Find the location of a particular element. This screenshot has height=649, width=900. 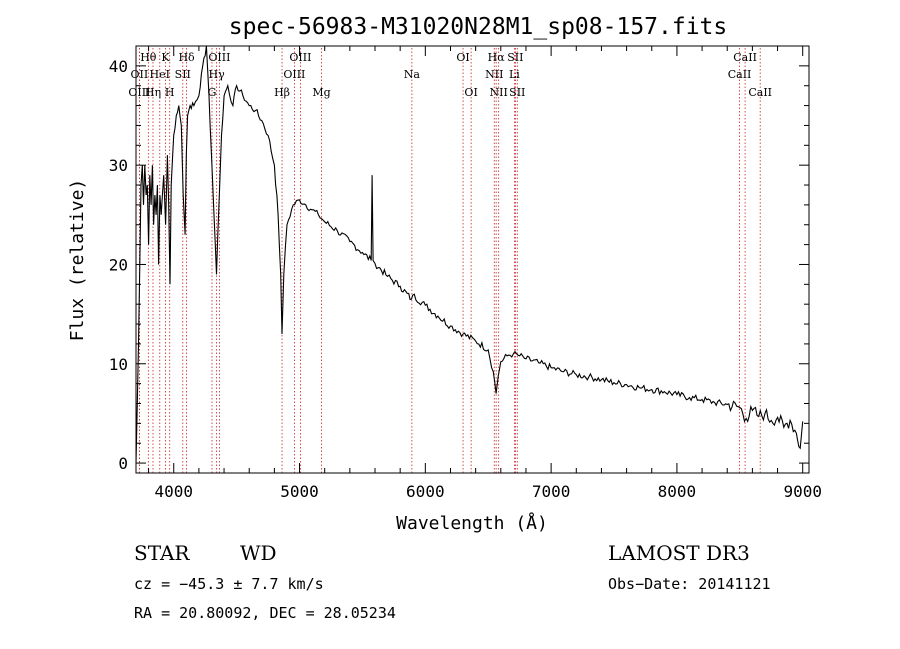

chart-title: spec-56983-M31020N28M1_sp08-157.fits is located at coordinates (478, 27).